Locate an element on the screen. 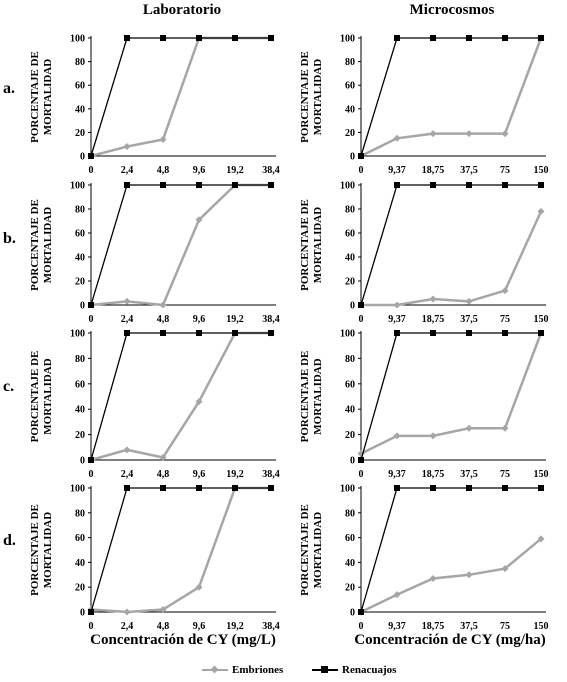  panel-6-y-tick-label: 60 is located at coordinates (80, 538).